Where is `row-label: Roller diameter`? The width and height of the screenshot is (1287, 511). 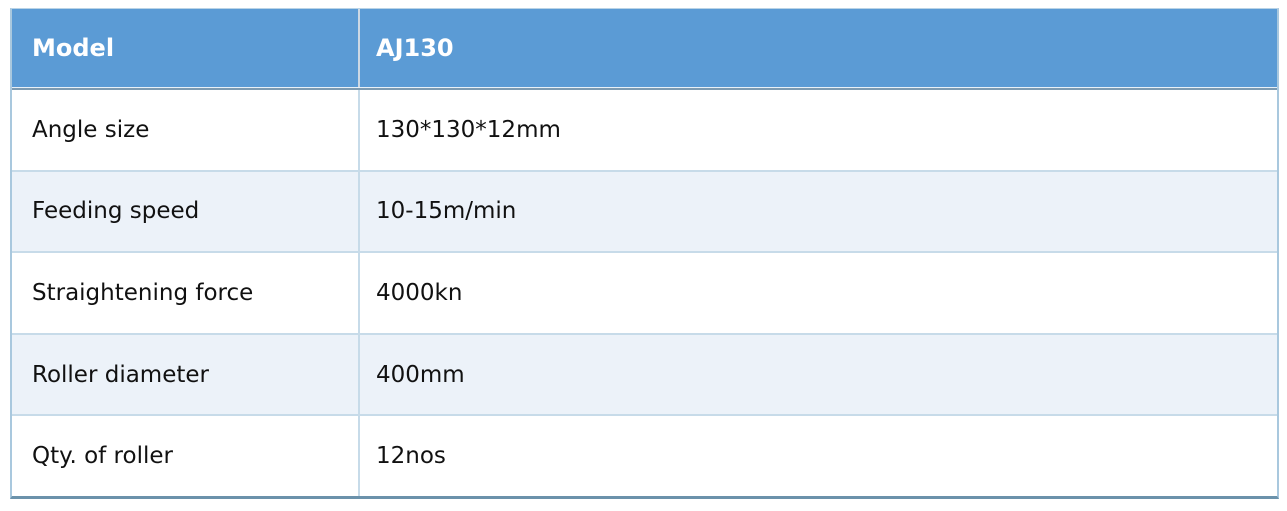 row-label: Roller diameter is located at coordinates (186, 374).